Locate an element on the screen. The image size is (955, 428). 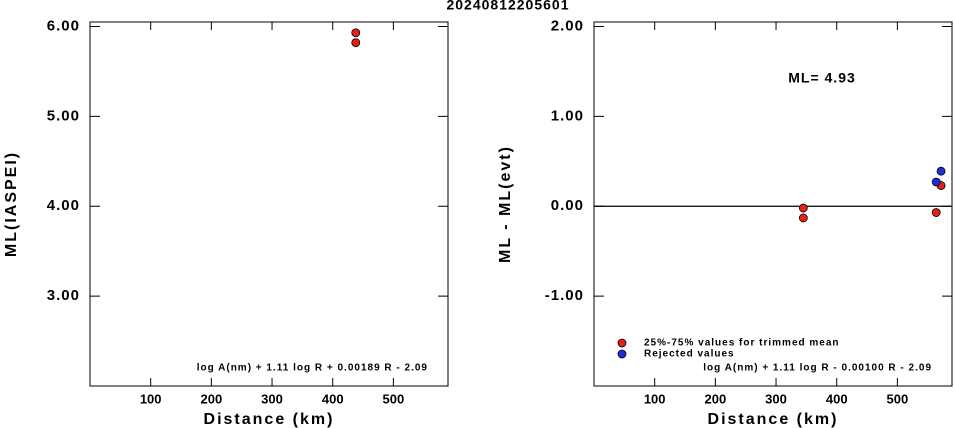
y-tick-label: 6.00 is located at coordinates (63, 25).